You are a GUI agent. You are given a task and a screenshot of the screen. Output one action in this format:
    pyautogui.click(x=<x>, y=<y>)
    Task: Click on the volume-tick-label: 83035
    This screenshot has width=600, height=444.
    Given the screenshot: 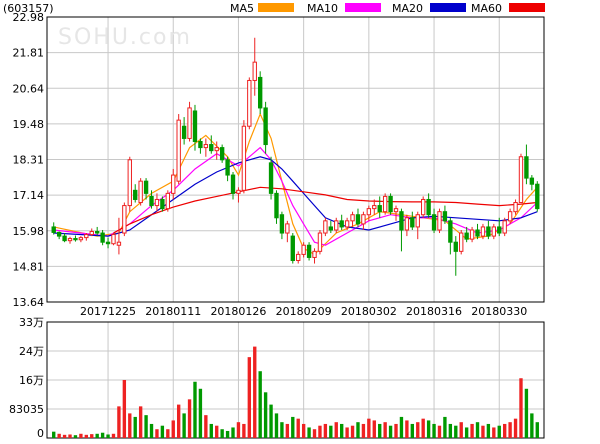 What is the action you would take?
    pyautogui.click(x=26, y=409)
    